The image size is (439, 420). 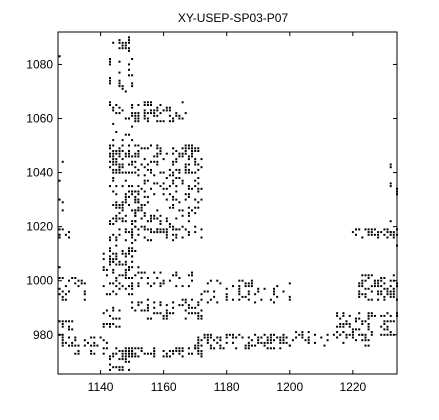 What do you see at coordinates (39, 173) in the screenshot?
I see `y-tick-label: 1040` at bounding box center [39, 173].